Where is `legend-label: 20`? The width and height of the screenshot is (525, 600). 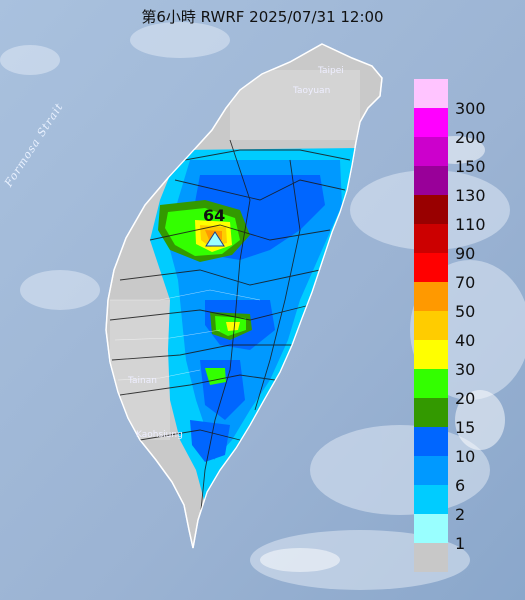
legend-label: 20 is located at coordinates (465, 398).